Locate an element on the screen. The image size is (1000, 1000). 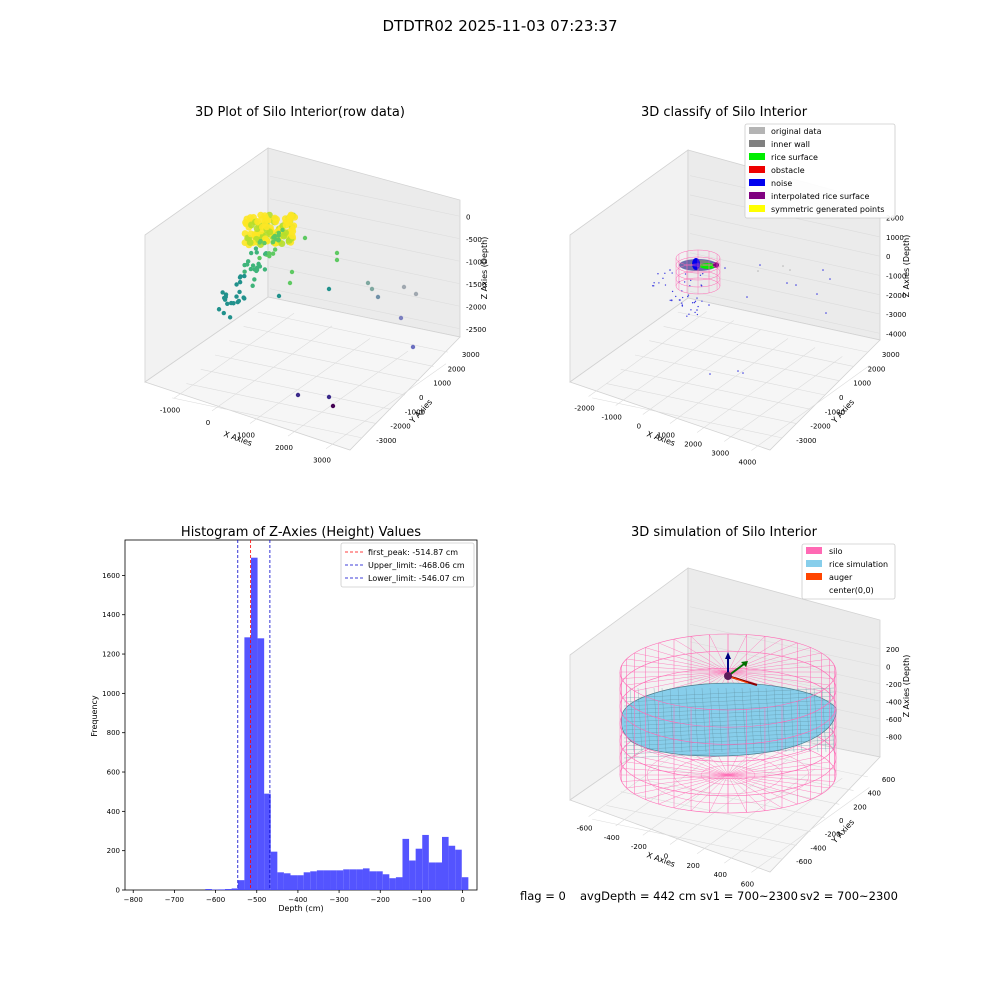
p2-y-tick: 0 is located at coordinates (841, 398).